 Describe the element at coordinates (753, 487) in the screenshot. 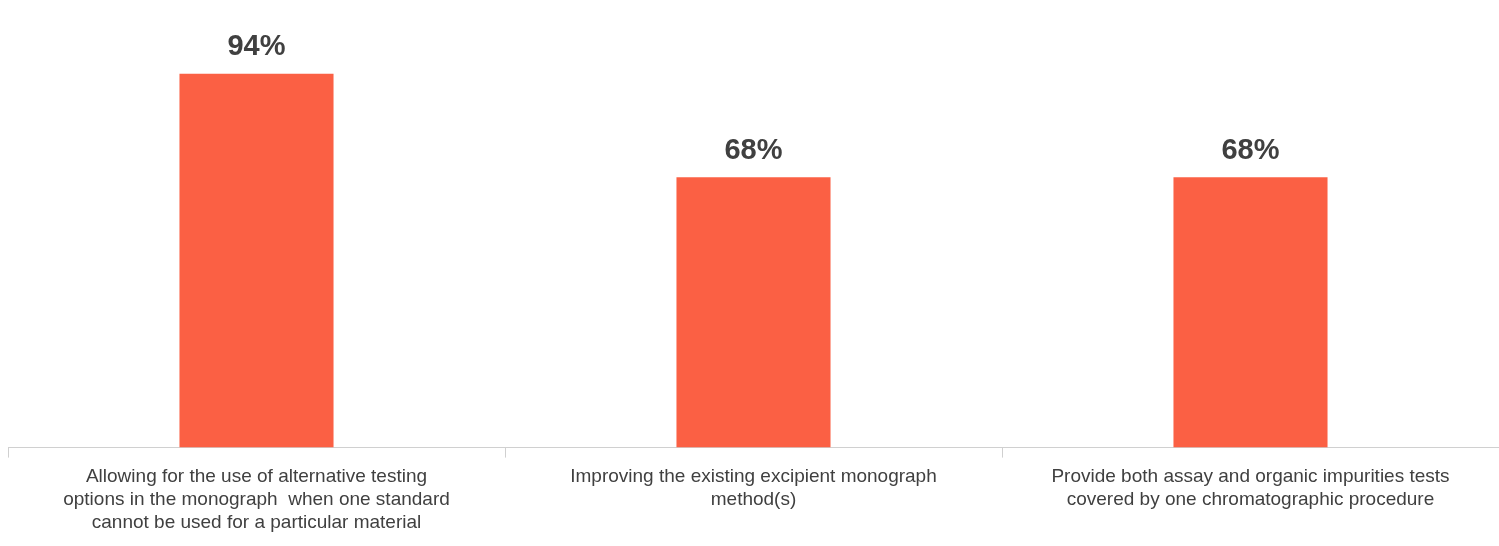

I see `x-tick-label: Improving the existing excipient monograph method(s)` at that location.